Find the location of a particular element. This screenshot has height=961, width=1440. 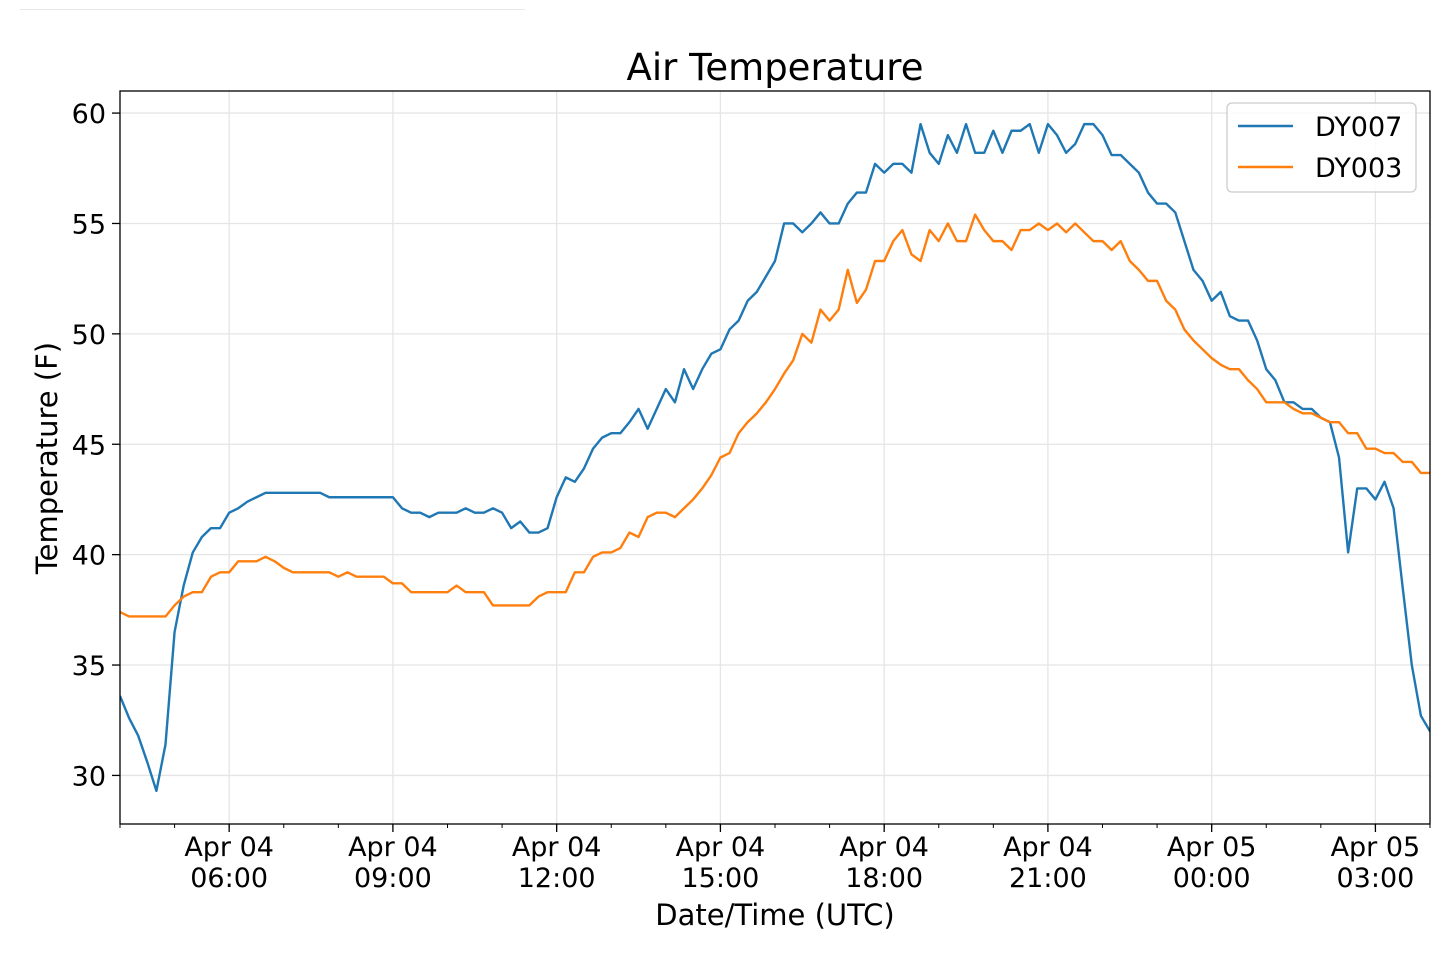

legend-label-dy007: DY007 is located at coordinates (1358, 127).